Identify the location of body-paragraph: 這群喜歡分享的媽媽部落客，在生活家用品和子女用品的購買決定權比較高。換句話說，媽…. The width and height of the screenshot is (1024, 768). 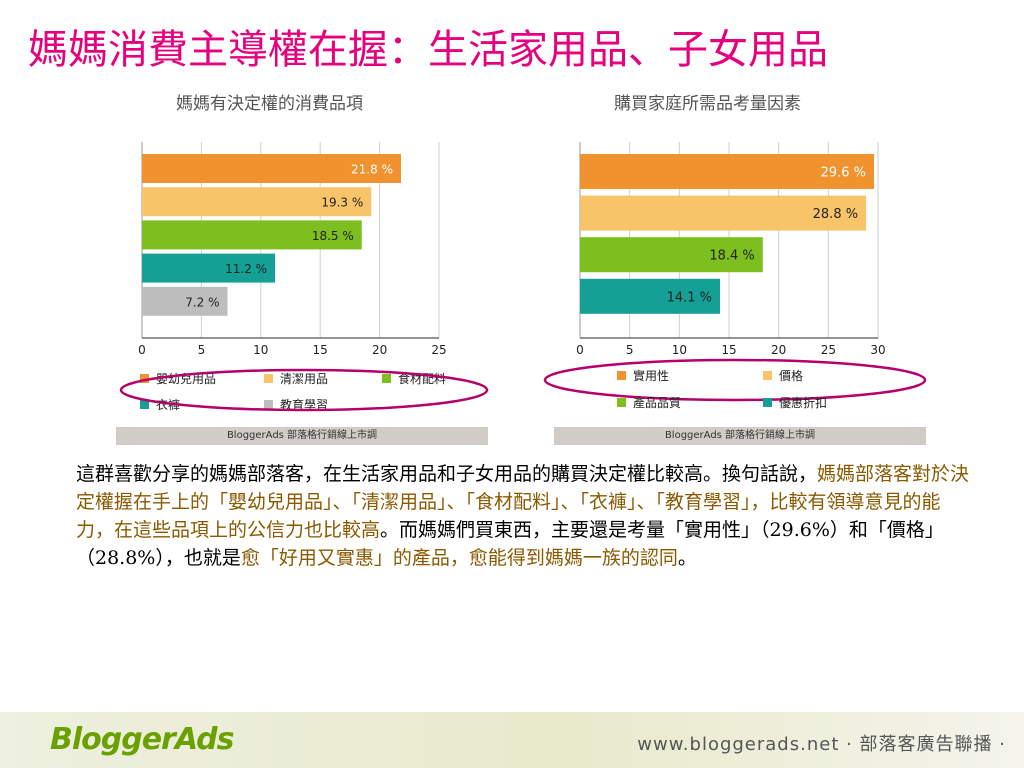
(526, 516).